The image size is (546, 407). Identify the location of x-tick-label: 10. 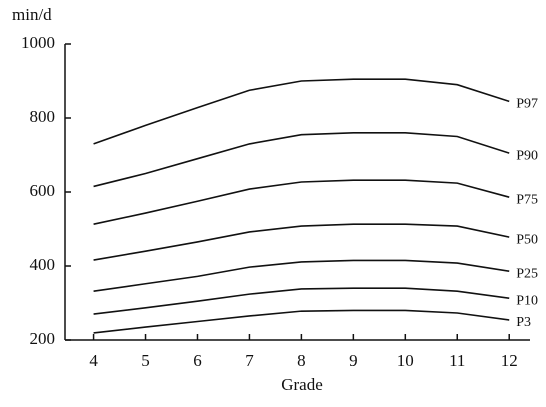
(405, 360).